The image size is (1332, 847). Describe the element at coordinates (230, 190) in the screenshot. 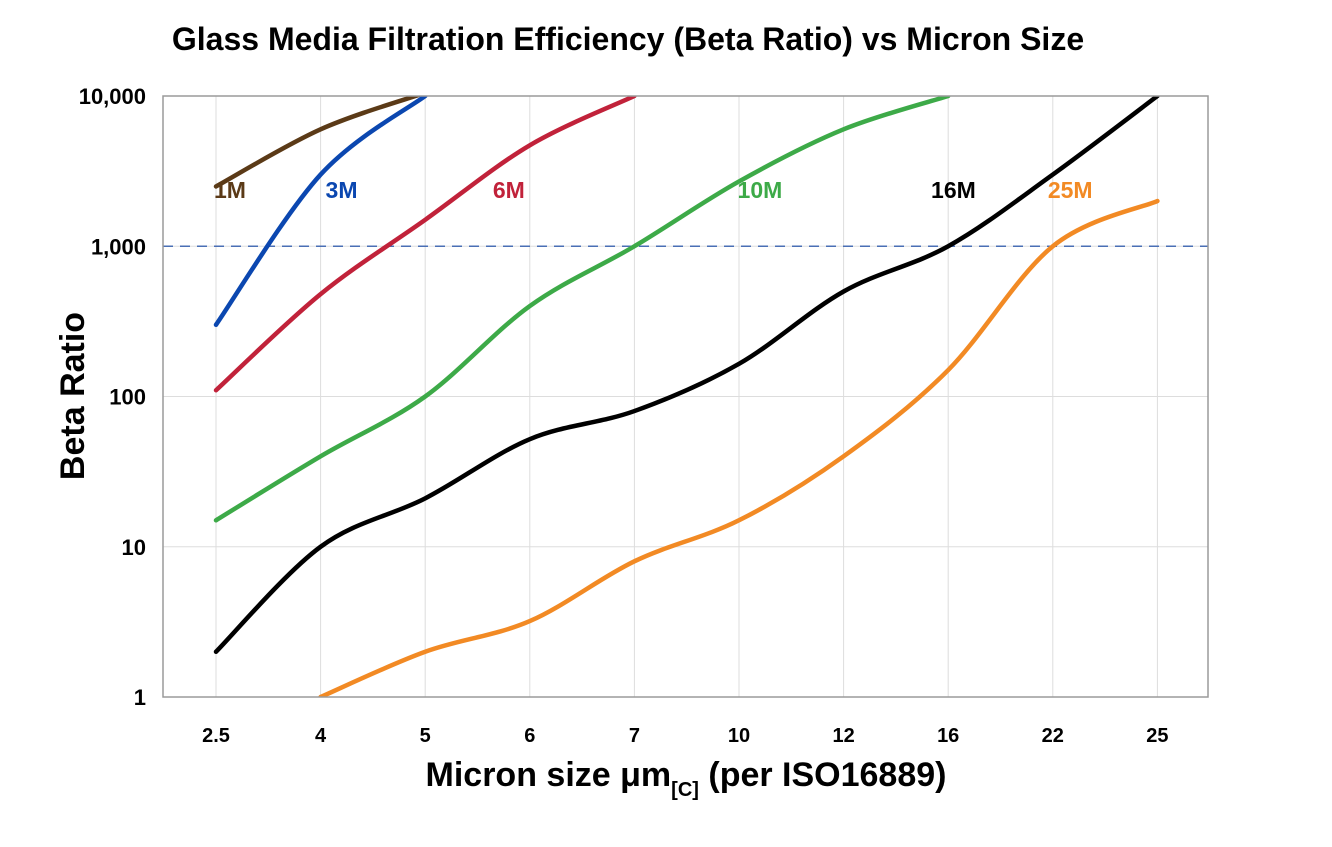

I see `series-label-1M: 1M` at that location.